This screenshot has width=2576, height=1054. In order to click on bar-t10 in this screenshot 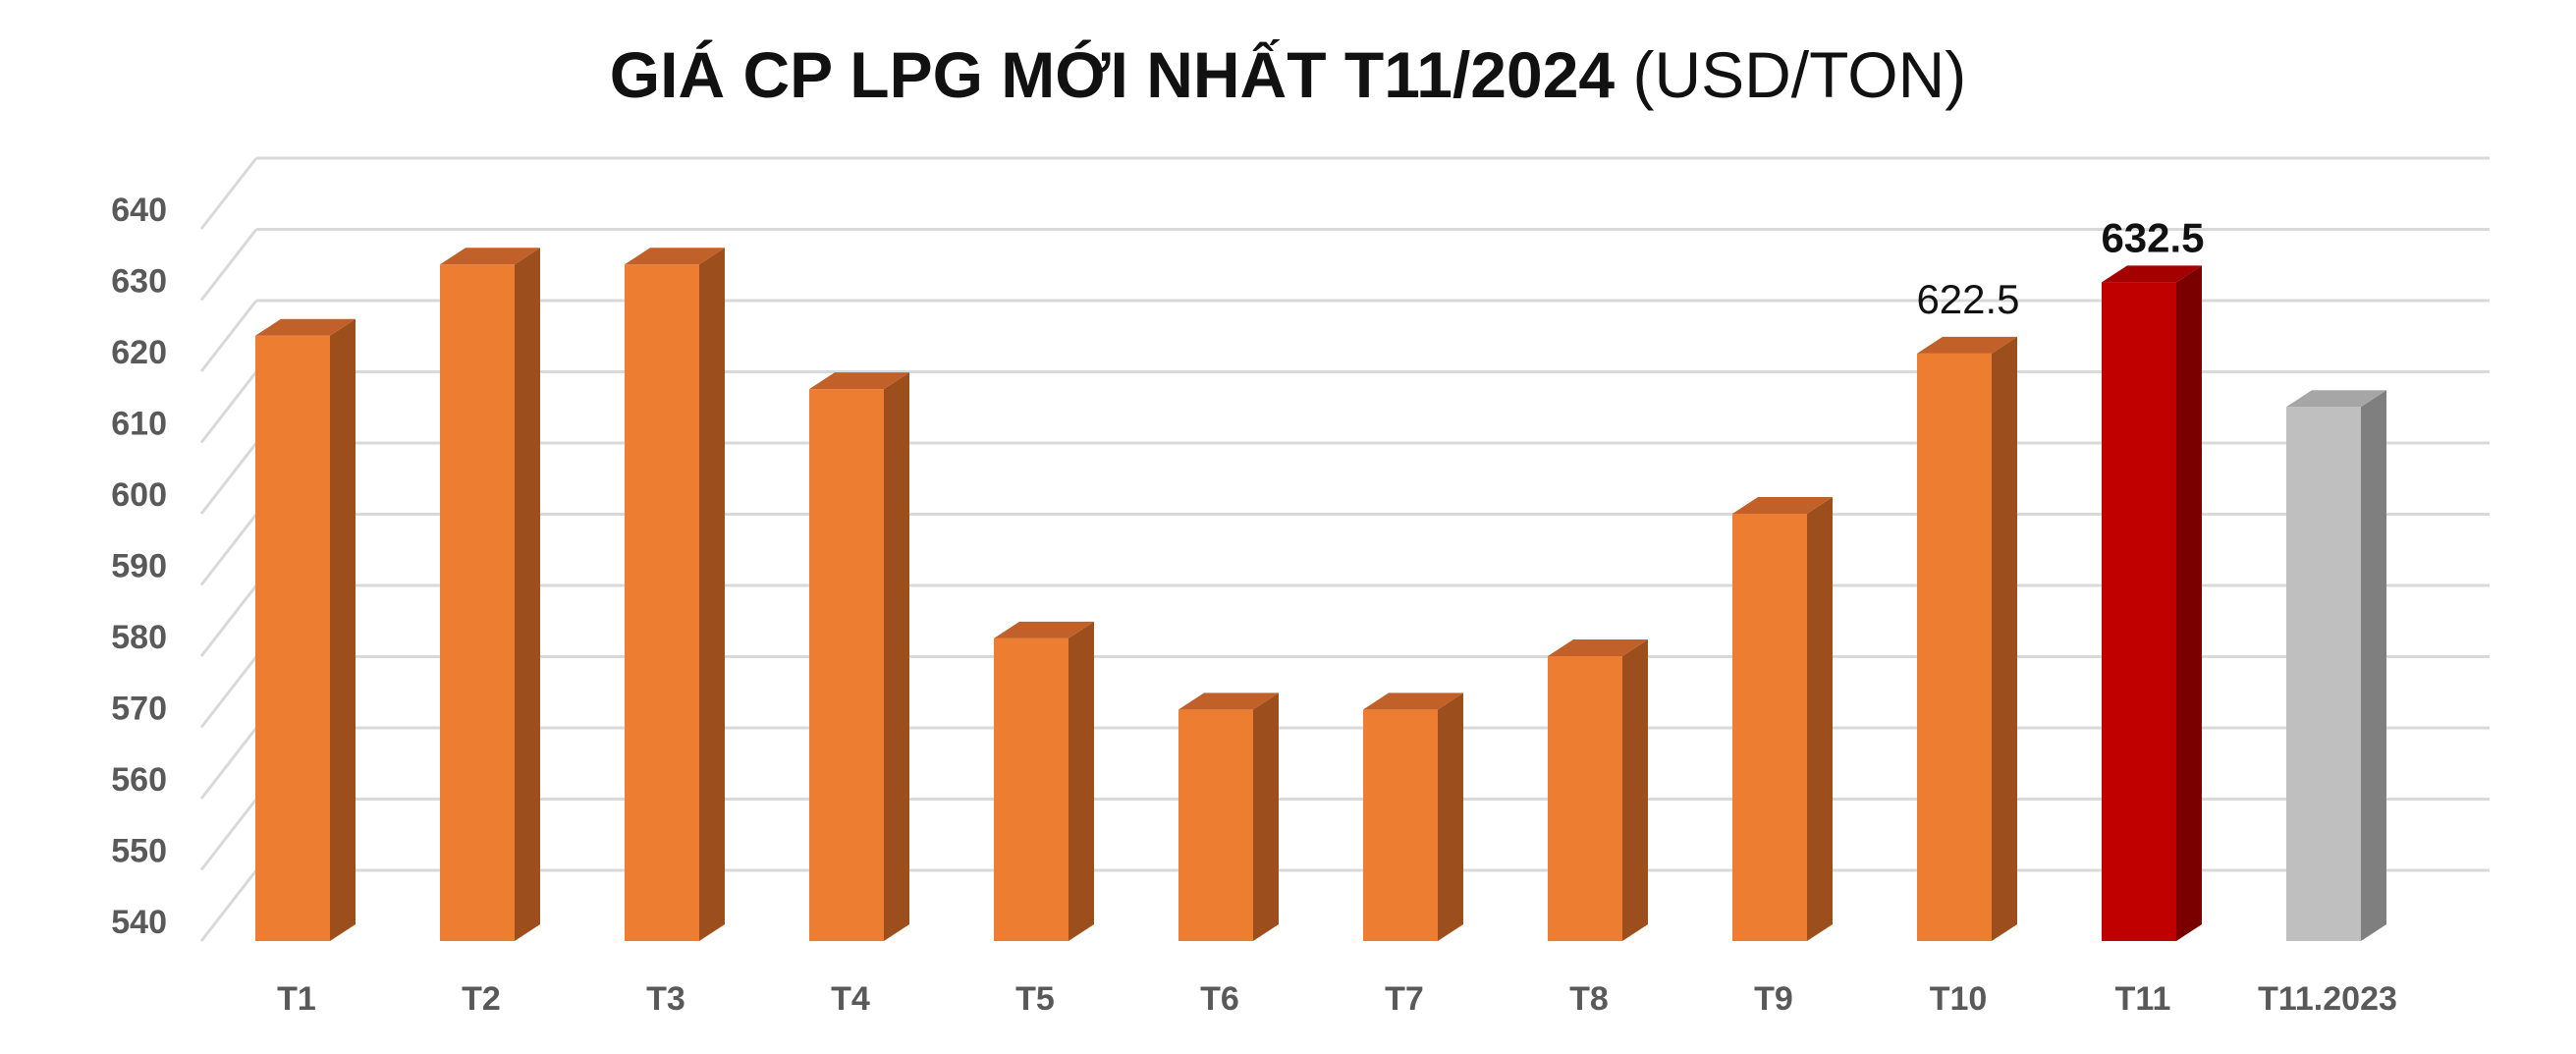, I will do `click(1967, 638)`.